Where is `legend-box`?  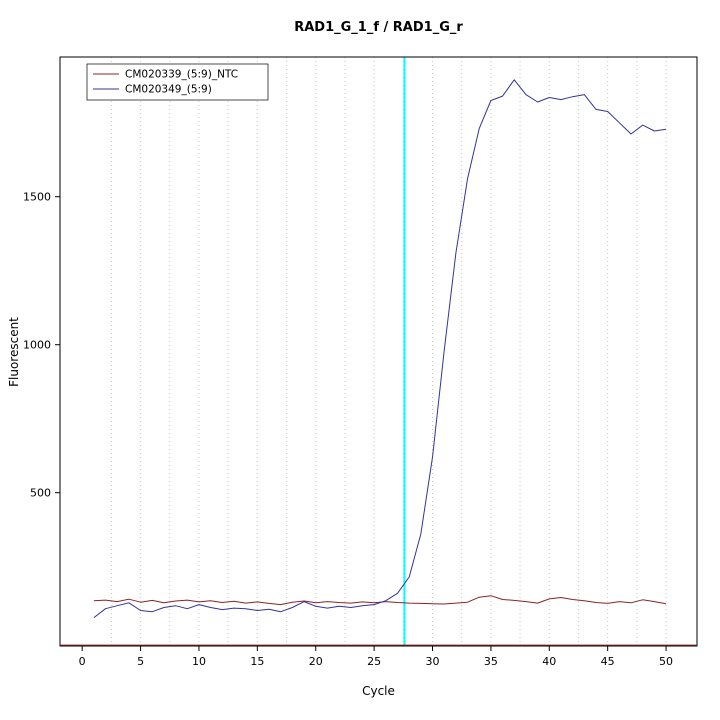 legend-box is located at coordinates (177, 82).